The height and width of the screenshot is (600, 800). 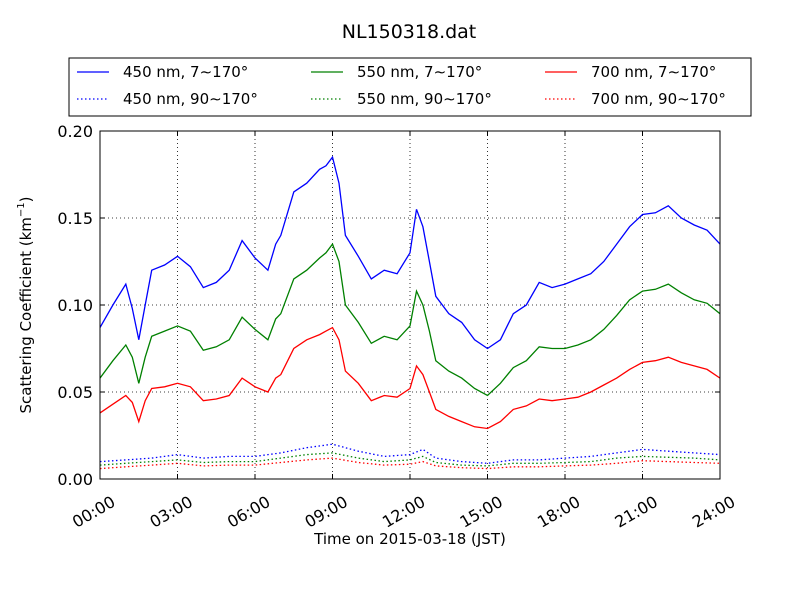 What do you see at coordinates (409, 32) in the screenshot?
I see `chart-title: NL150318.dat` at bounding box center [409, 32].